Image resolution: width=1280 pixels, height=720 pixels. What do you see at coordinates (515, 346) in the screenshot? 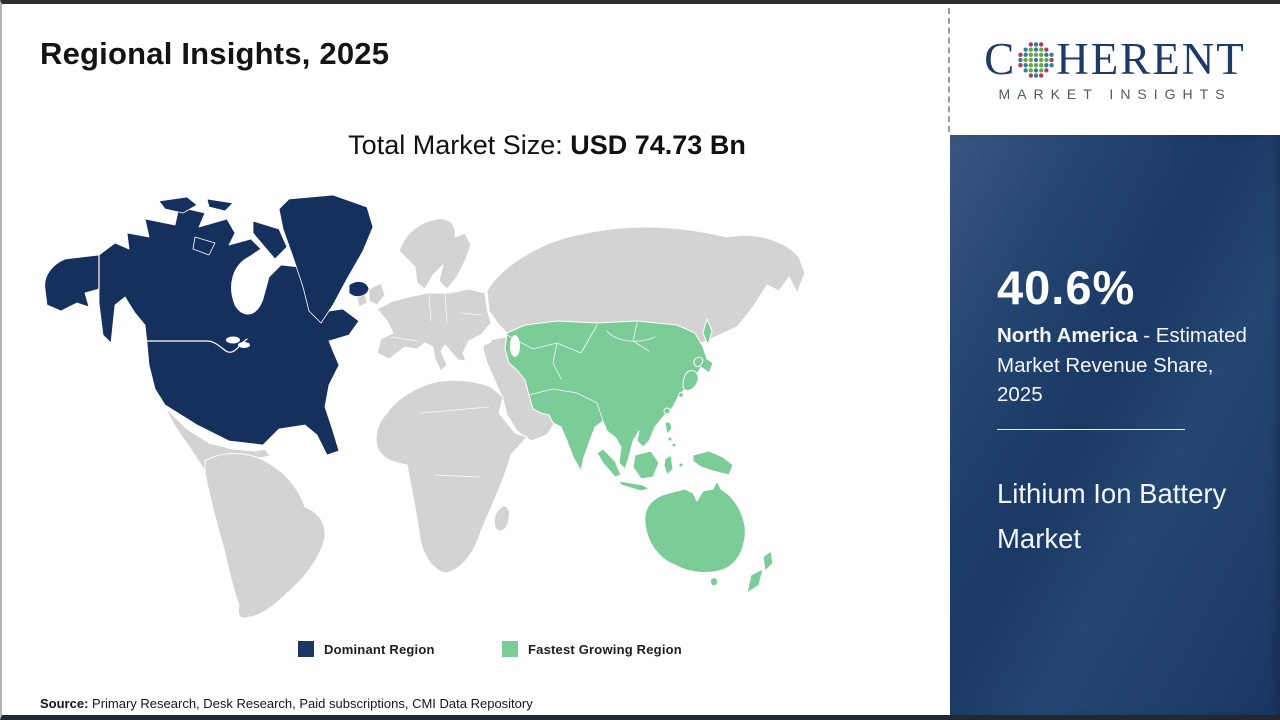
I see `caspian-sea` at bounding box center [515, 346].